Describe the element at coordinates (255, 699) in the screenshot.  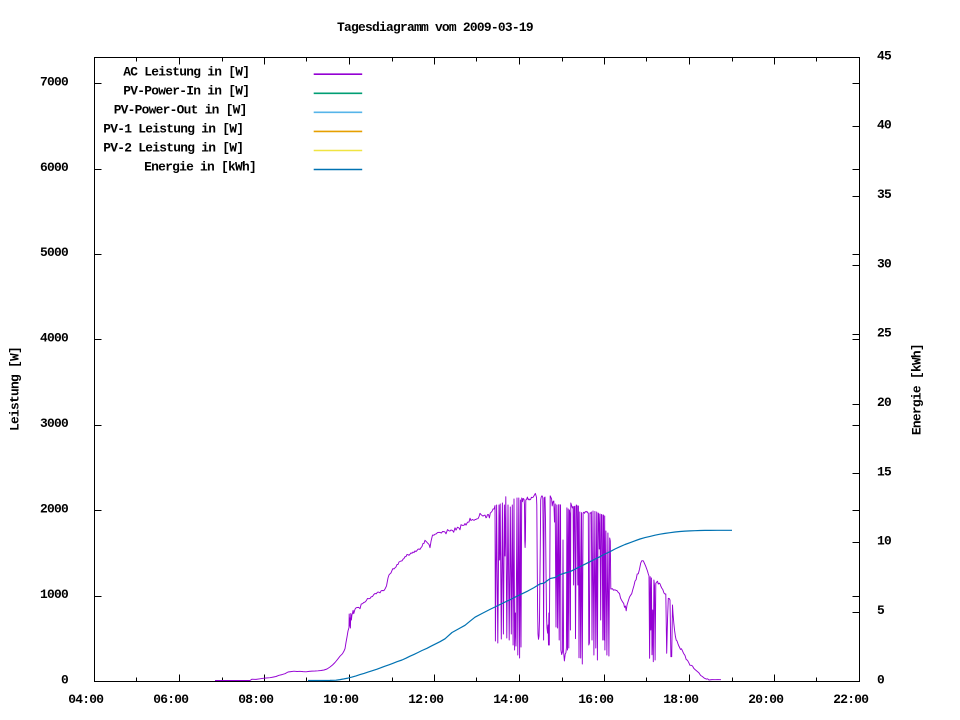
I see `svg-text: 08:00` at that location.